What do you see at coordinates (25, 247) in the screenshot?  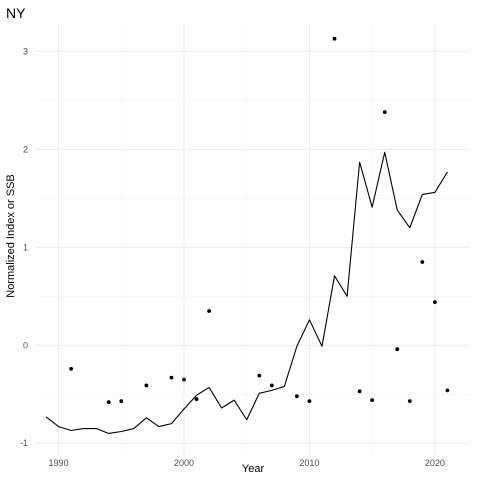 I see `y-tick-label: 1` at bounding box center [25, 247].